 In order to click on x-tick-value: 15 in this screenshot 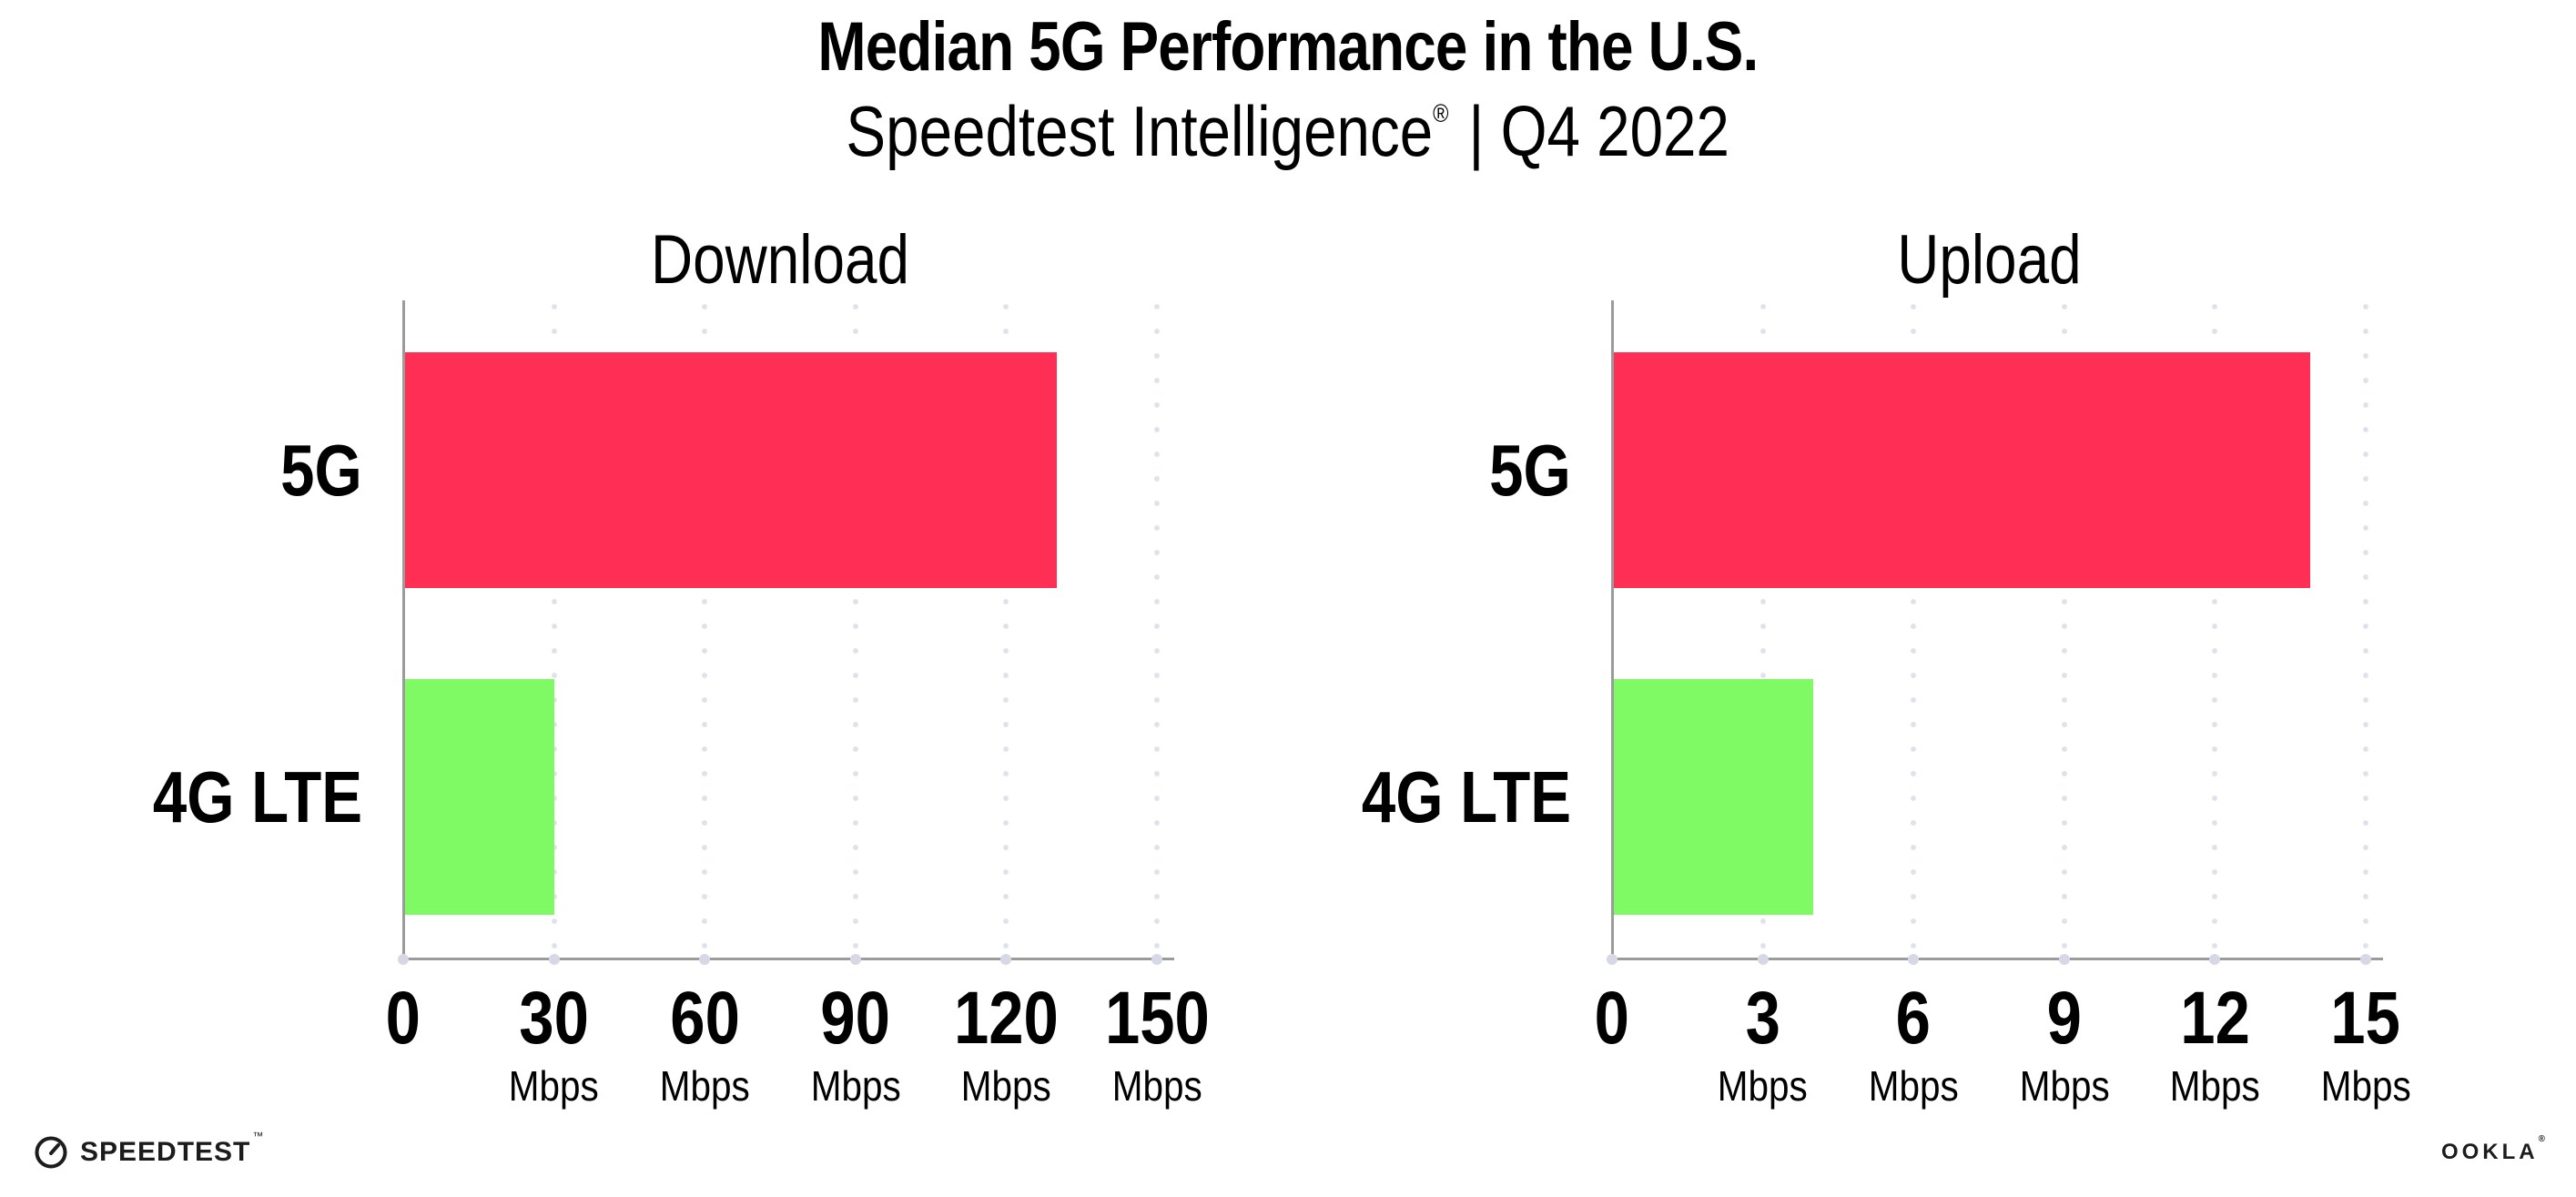, I will do `click(2365, 1018)`.